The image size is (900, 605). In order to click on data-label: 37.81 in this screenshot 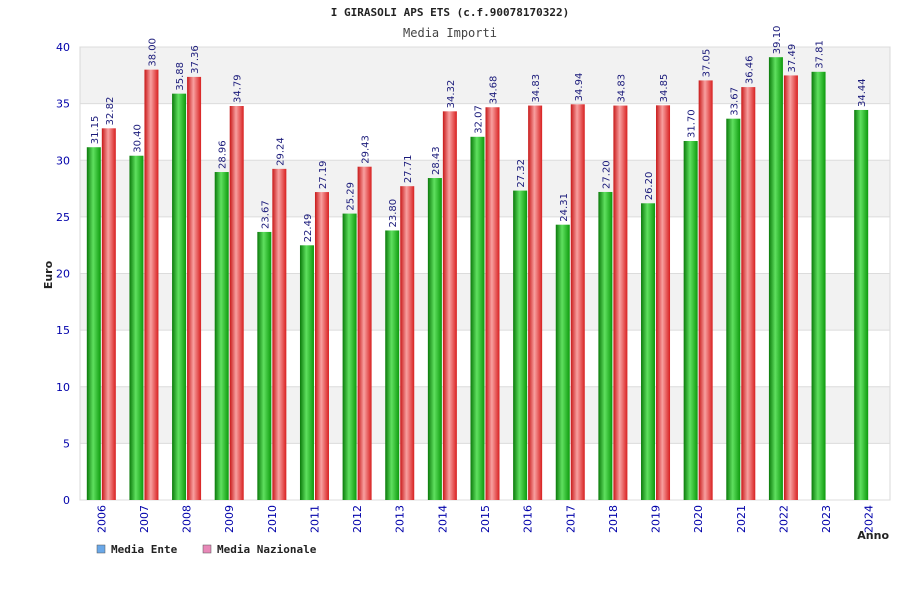, I will do `click(820, 54)`.